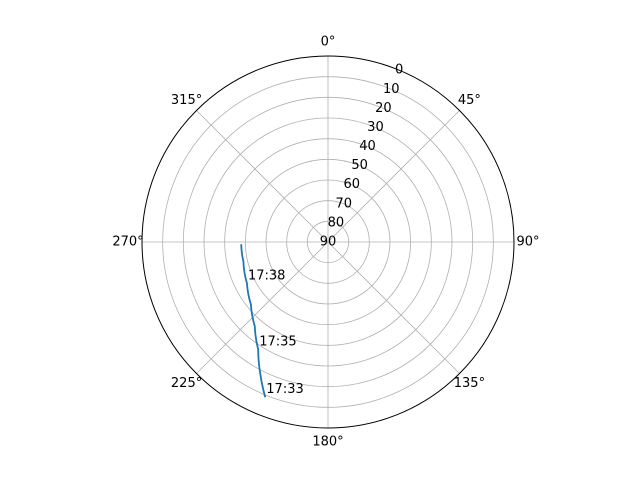 This screenshot has height=480, width=640. Describe the element at coordinates (391, 89) in the screenshot. I see `r-tick-label: 10` at that location.